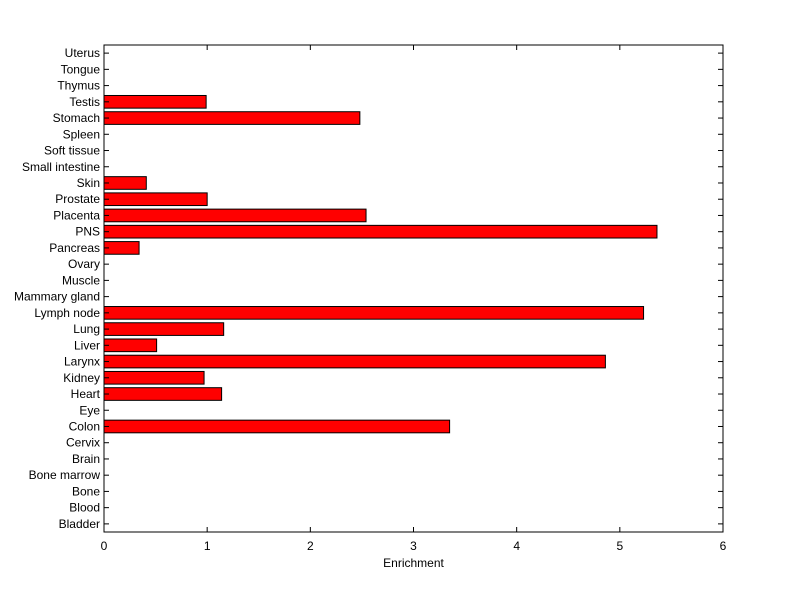 The image size is (800, 599). Describe the element at coordinates (516, 546) in the screenshot. I see `x-tick-label: 4` at that location.